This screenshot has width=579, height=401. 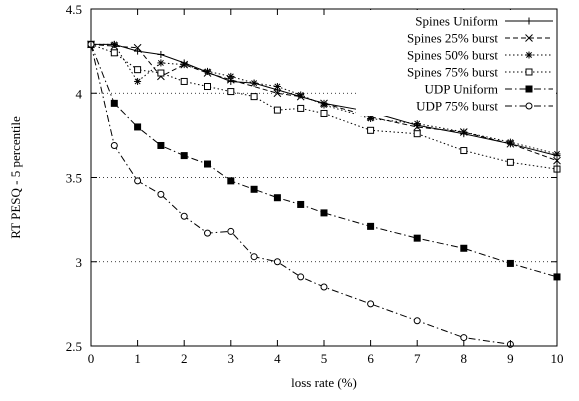 What do you see at coordinates (137, 358) in the screenshot?
I see `x-tick-label: 1` at bounding box center [137, 358].